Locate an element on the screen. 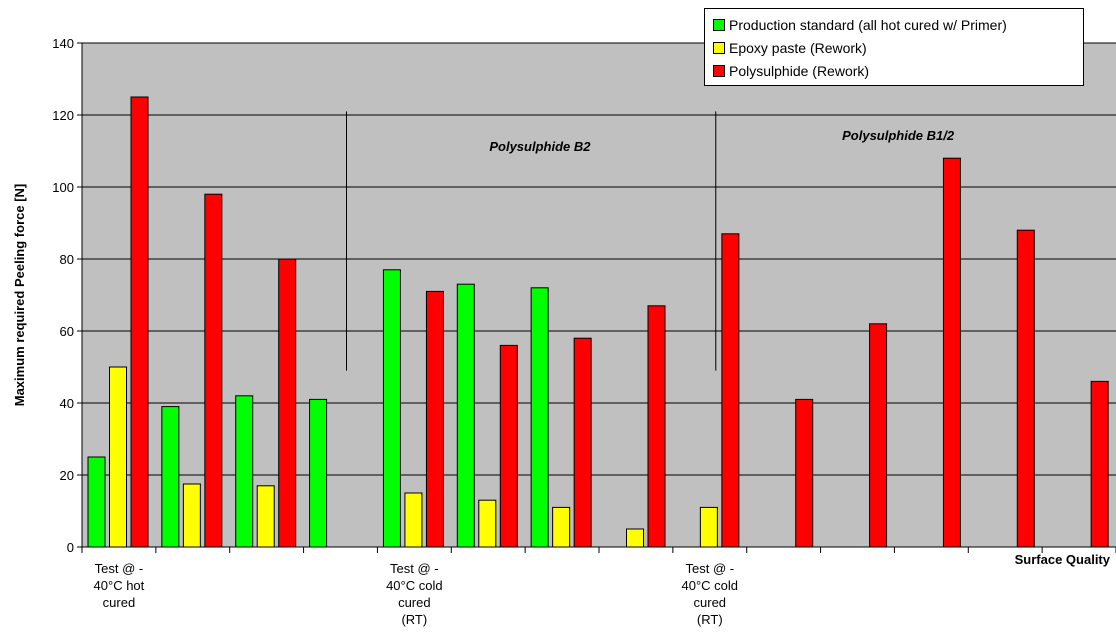  y-tick-label: 0 is located at coordinates (70, 547).